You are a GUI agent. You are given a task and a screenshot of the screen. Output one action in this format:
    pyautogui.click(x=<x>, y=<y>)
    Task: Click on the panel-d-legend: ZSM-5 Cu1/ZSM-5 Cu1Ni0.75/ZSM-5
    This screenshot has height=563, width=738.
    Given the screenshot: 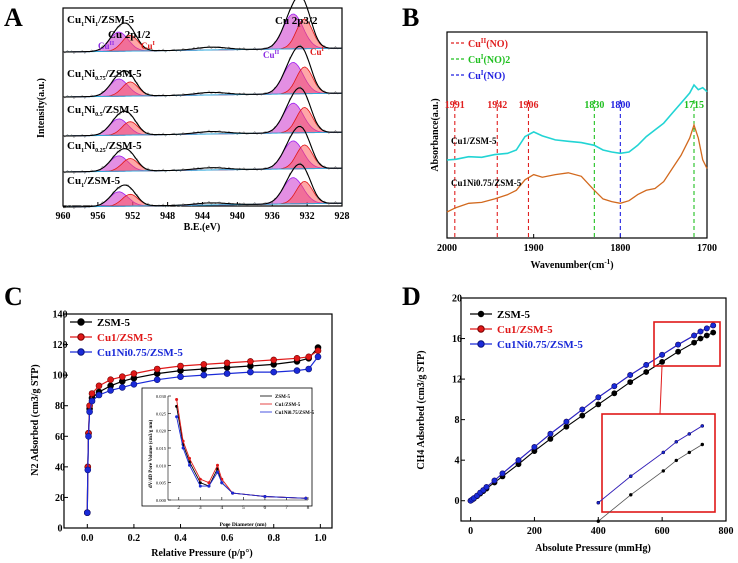 What is the action you would take?
    pyautogui.click(x=526, y=330)
    